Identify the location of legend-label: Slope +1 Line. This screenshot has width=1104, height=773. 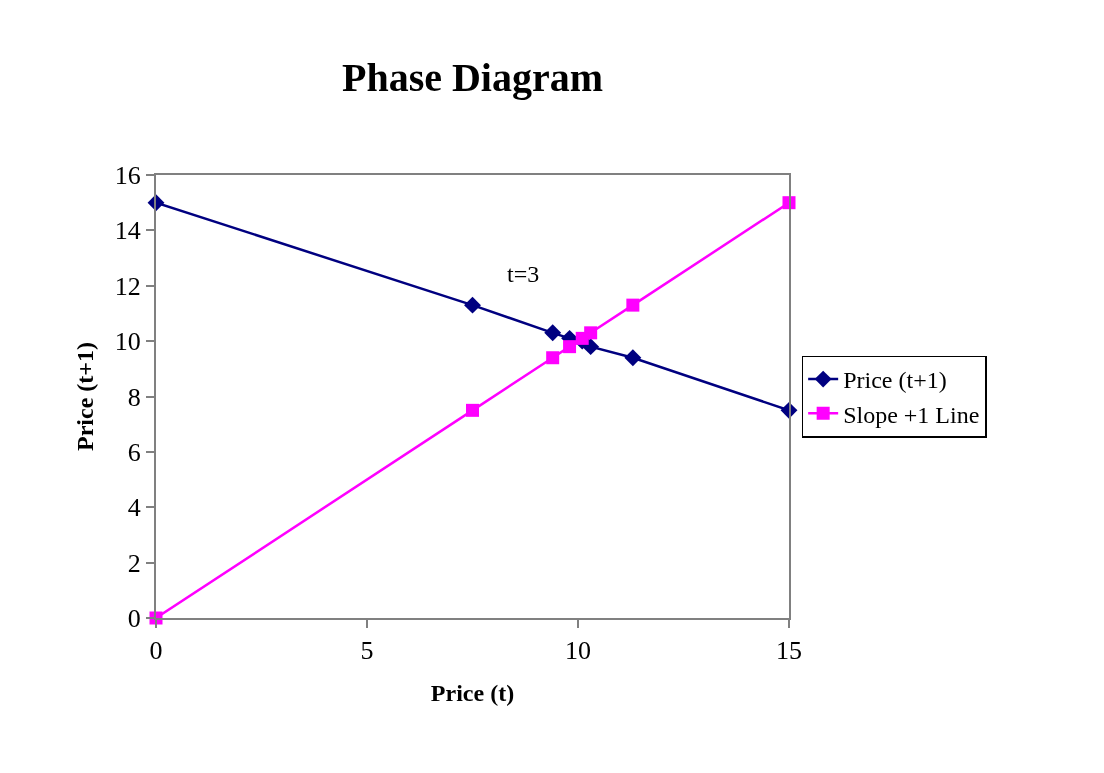
(911, 414).